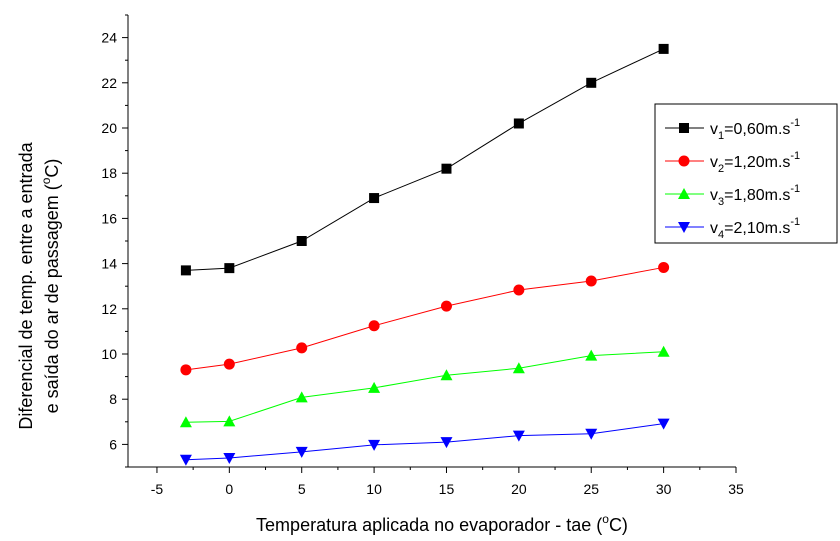 This screenshot has height=541, width=840. I want to click on legend-label-1: v1=0,60m.s-1, so click(755, 129).